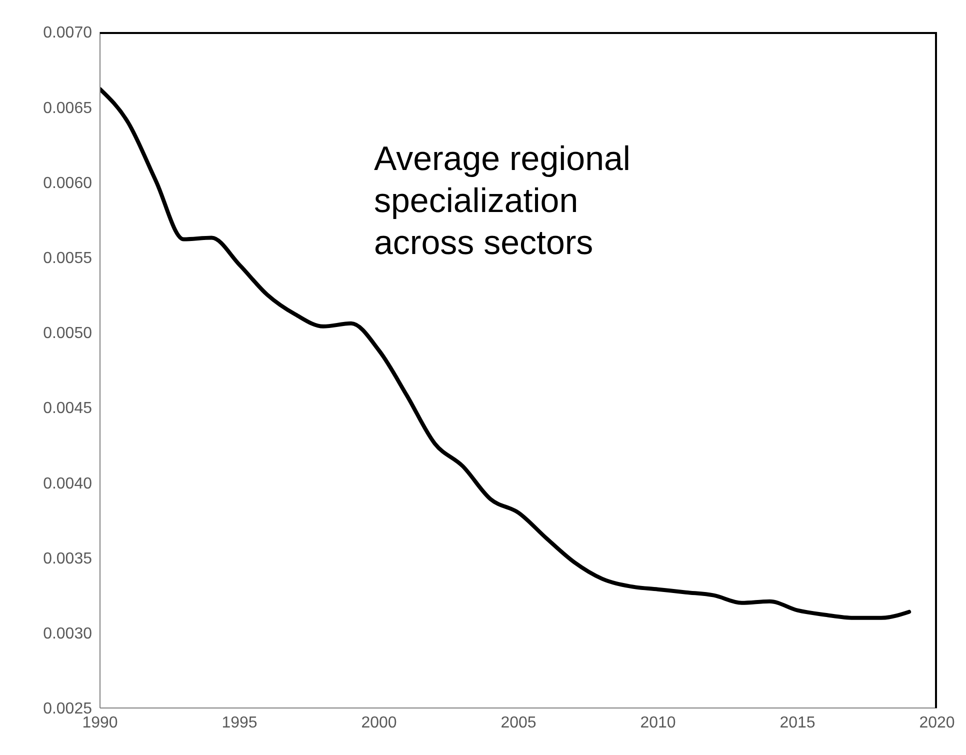  I want to click on y-tick-label: 0.0030, so click(67, 634).